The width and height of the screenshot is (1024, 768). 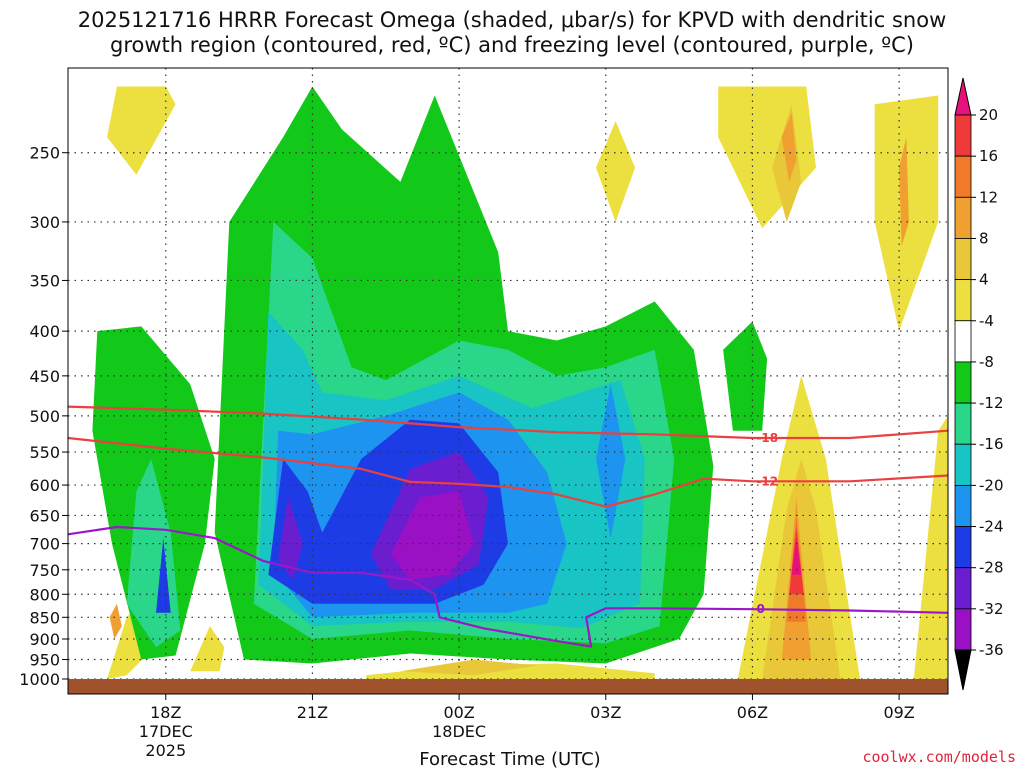 I want to click on colorbar-label--28: -28, so click(x=991, y=568).